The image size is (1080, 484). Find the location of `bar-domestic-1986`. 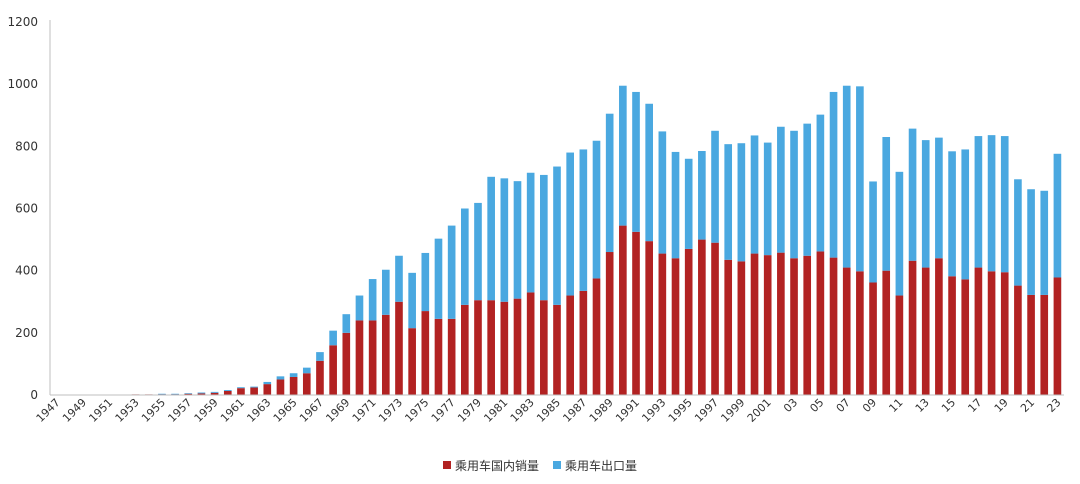

bar-domestic-1986 is located at coordinates (570, 345).